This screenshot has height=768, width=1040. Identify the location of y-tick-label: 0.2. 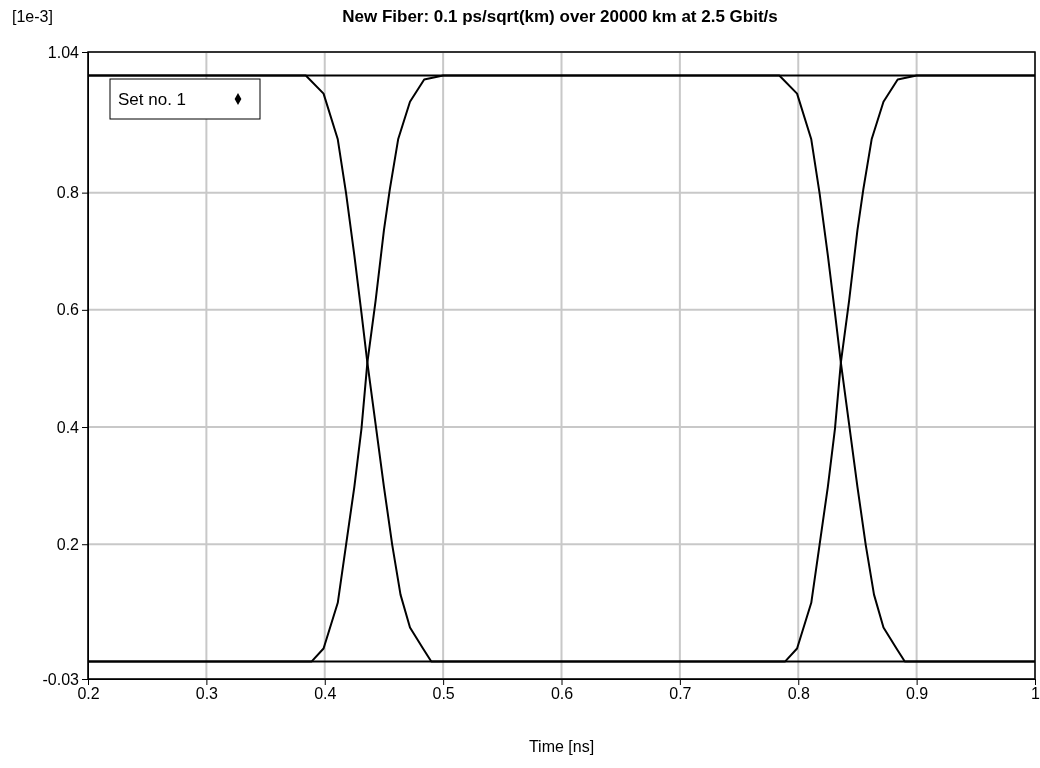
(68, 544).